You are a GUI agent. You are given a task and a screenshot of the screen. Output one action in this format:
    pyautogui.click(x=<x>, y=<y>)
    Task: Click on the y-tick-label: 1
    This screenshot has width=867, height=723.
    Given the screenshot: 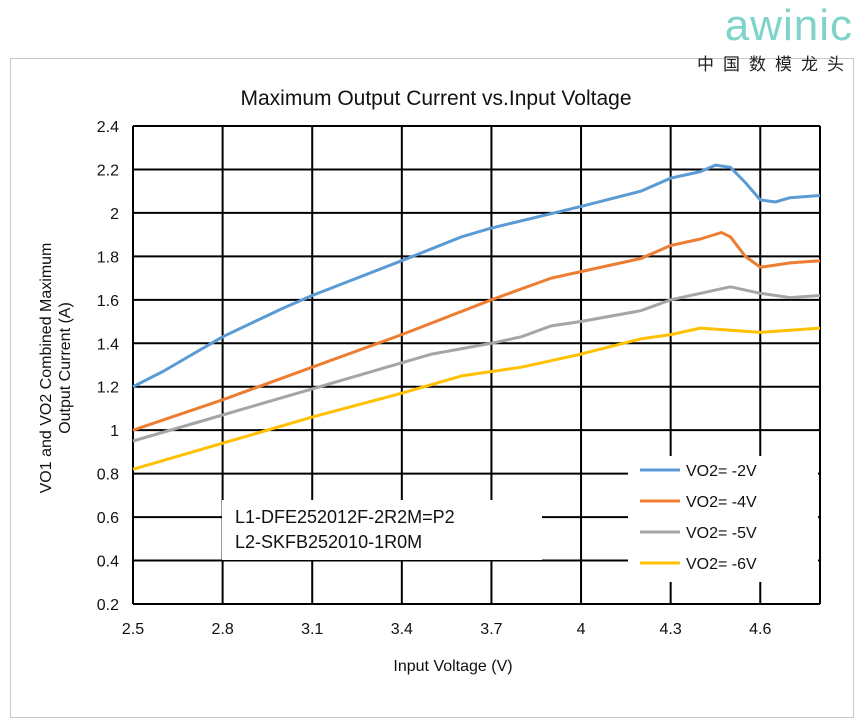 What is the action you would take?
    pyautogui.click(x=114, y=431)
    